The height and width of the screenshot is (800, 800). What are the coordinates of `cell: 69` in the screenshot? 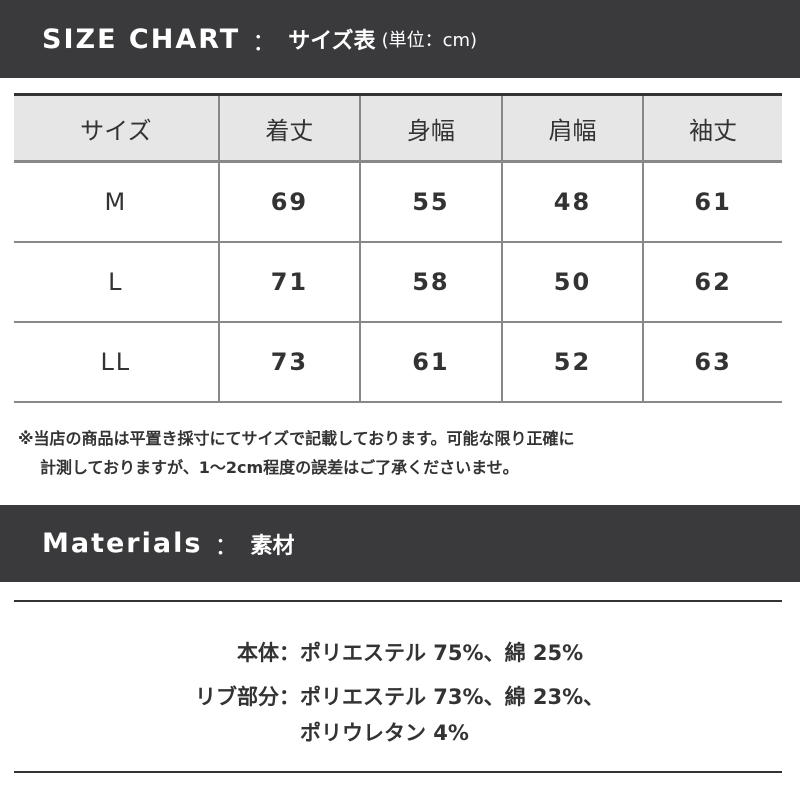 It's located at (289, 201).